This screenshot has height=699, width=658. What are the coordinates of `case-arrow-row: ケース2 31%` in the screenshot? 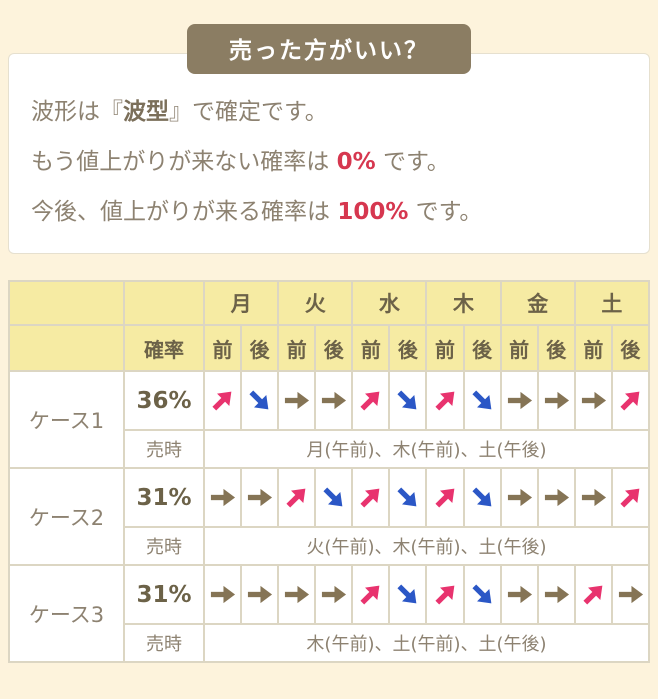 It's located at (329, 516).